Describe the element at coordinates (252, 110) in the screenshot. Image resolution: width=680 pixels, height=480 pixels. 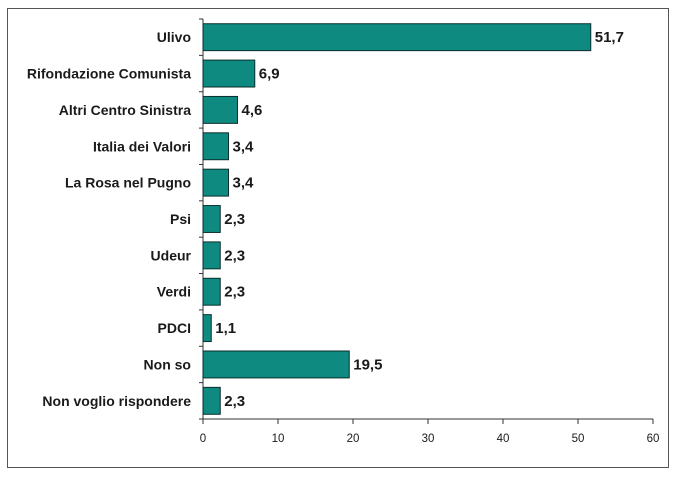
I see `value-label: 4,6` at that location.